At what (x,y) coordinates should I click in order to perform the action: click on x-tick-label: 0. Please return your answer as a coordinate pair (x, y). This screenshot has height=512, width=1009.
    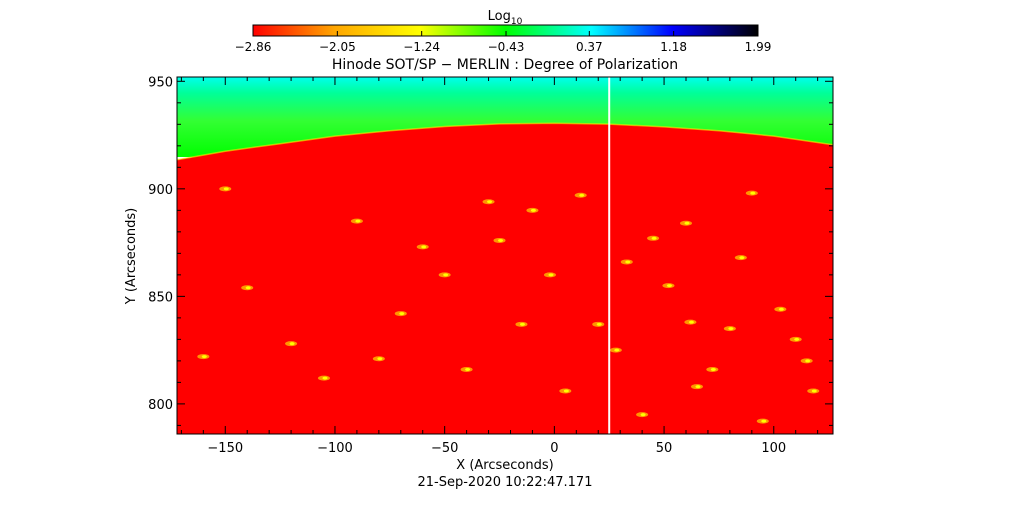
    Looking at the image, I should click on (554, 448).